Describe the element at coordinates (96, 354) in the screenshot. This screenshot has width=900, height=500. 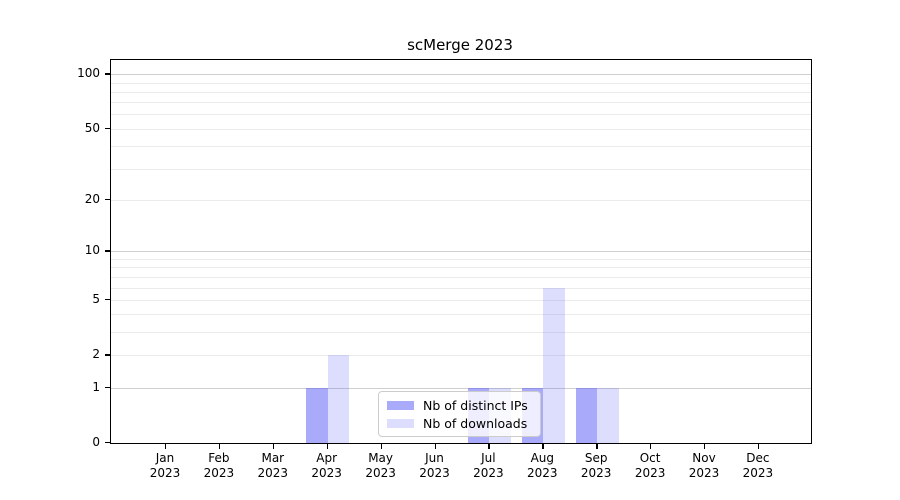
I see `y-axis-tick-label: 2` at that location.